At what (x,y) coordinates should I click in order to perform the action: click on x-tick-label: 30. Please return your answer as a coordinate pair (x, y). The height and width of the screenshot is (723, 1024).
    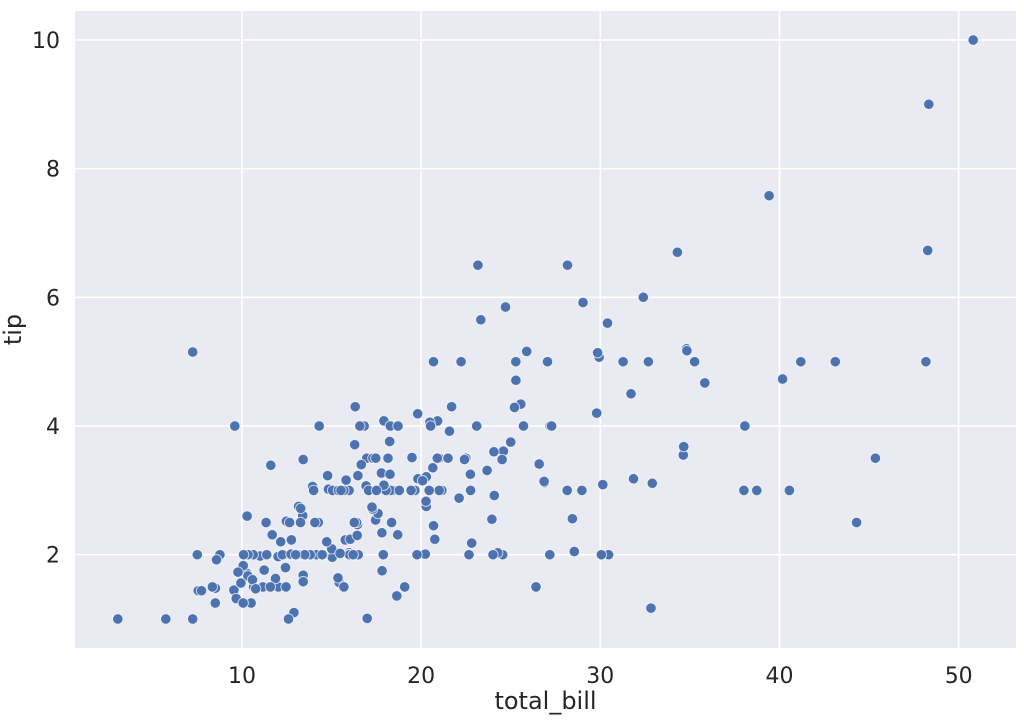
    Looking at the image, I should click on (600, 676).